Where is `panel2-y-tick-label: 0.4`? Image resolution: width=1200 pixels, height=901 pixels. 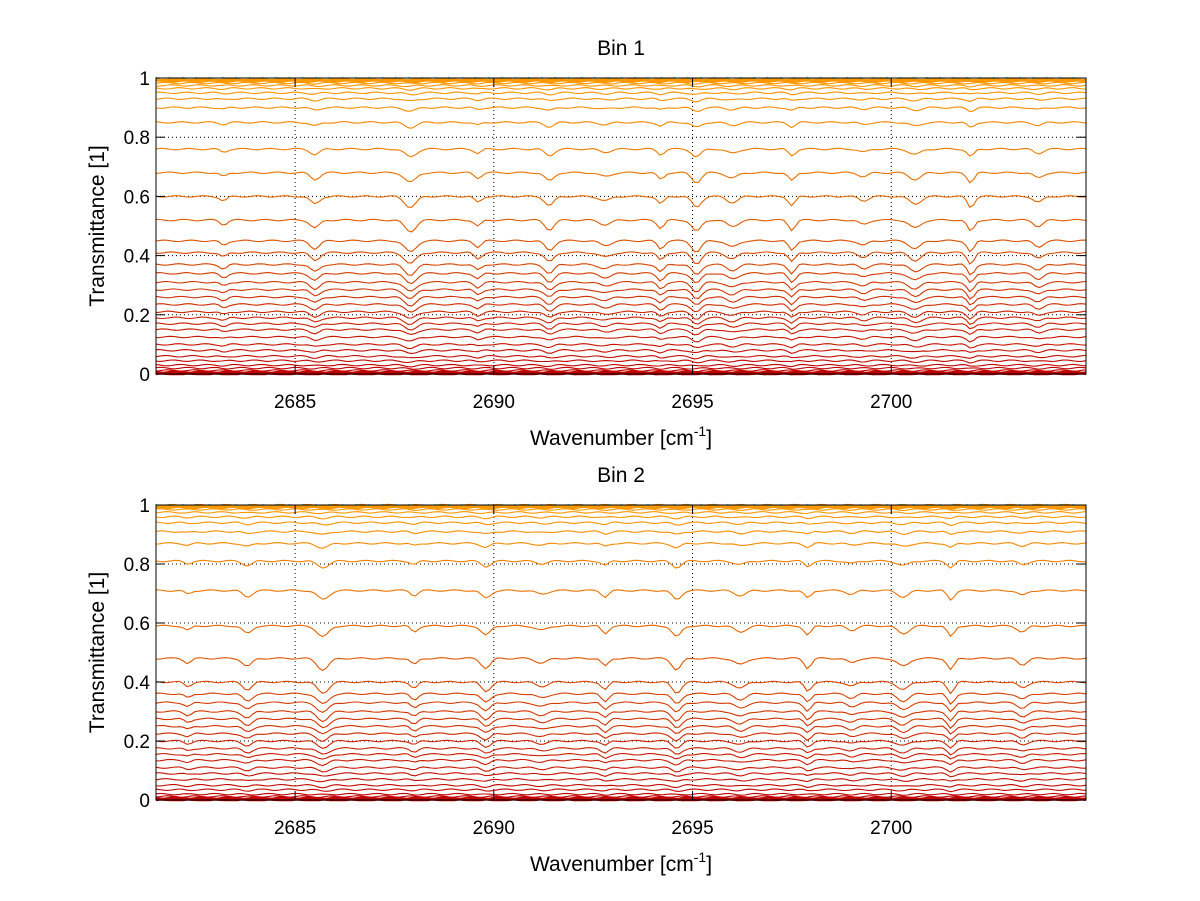 panel2-y-tick-label: 0.4 is located at coordinates (137, 683).